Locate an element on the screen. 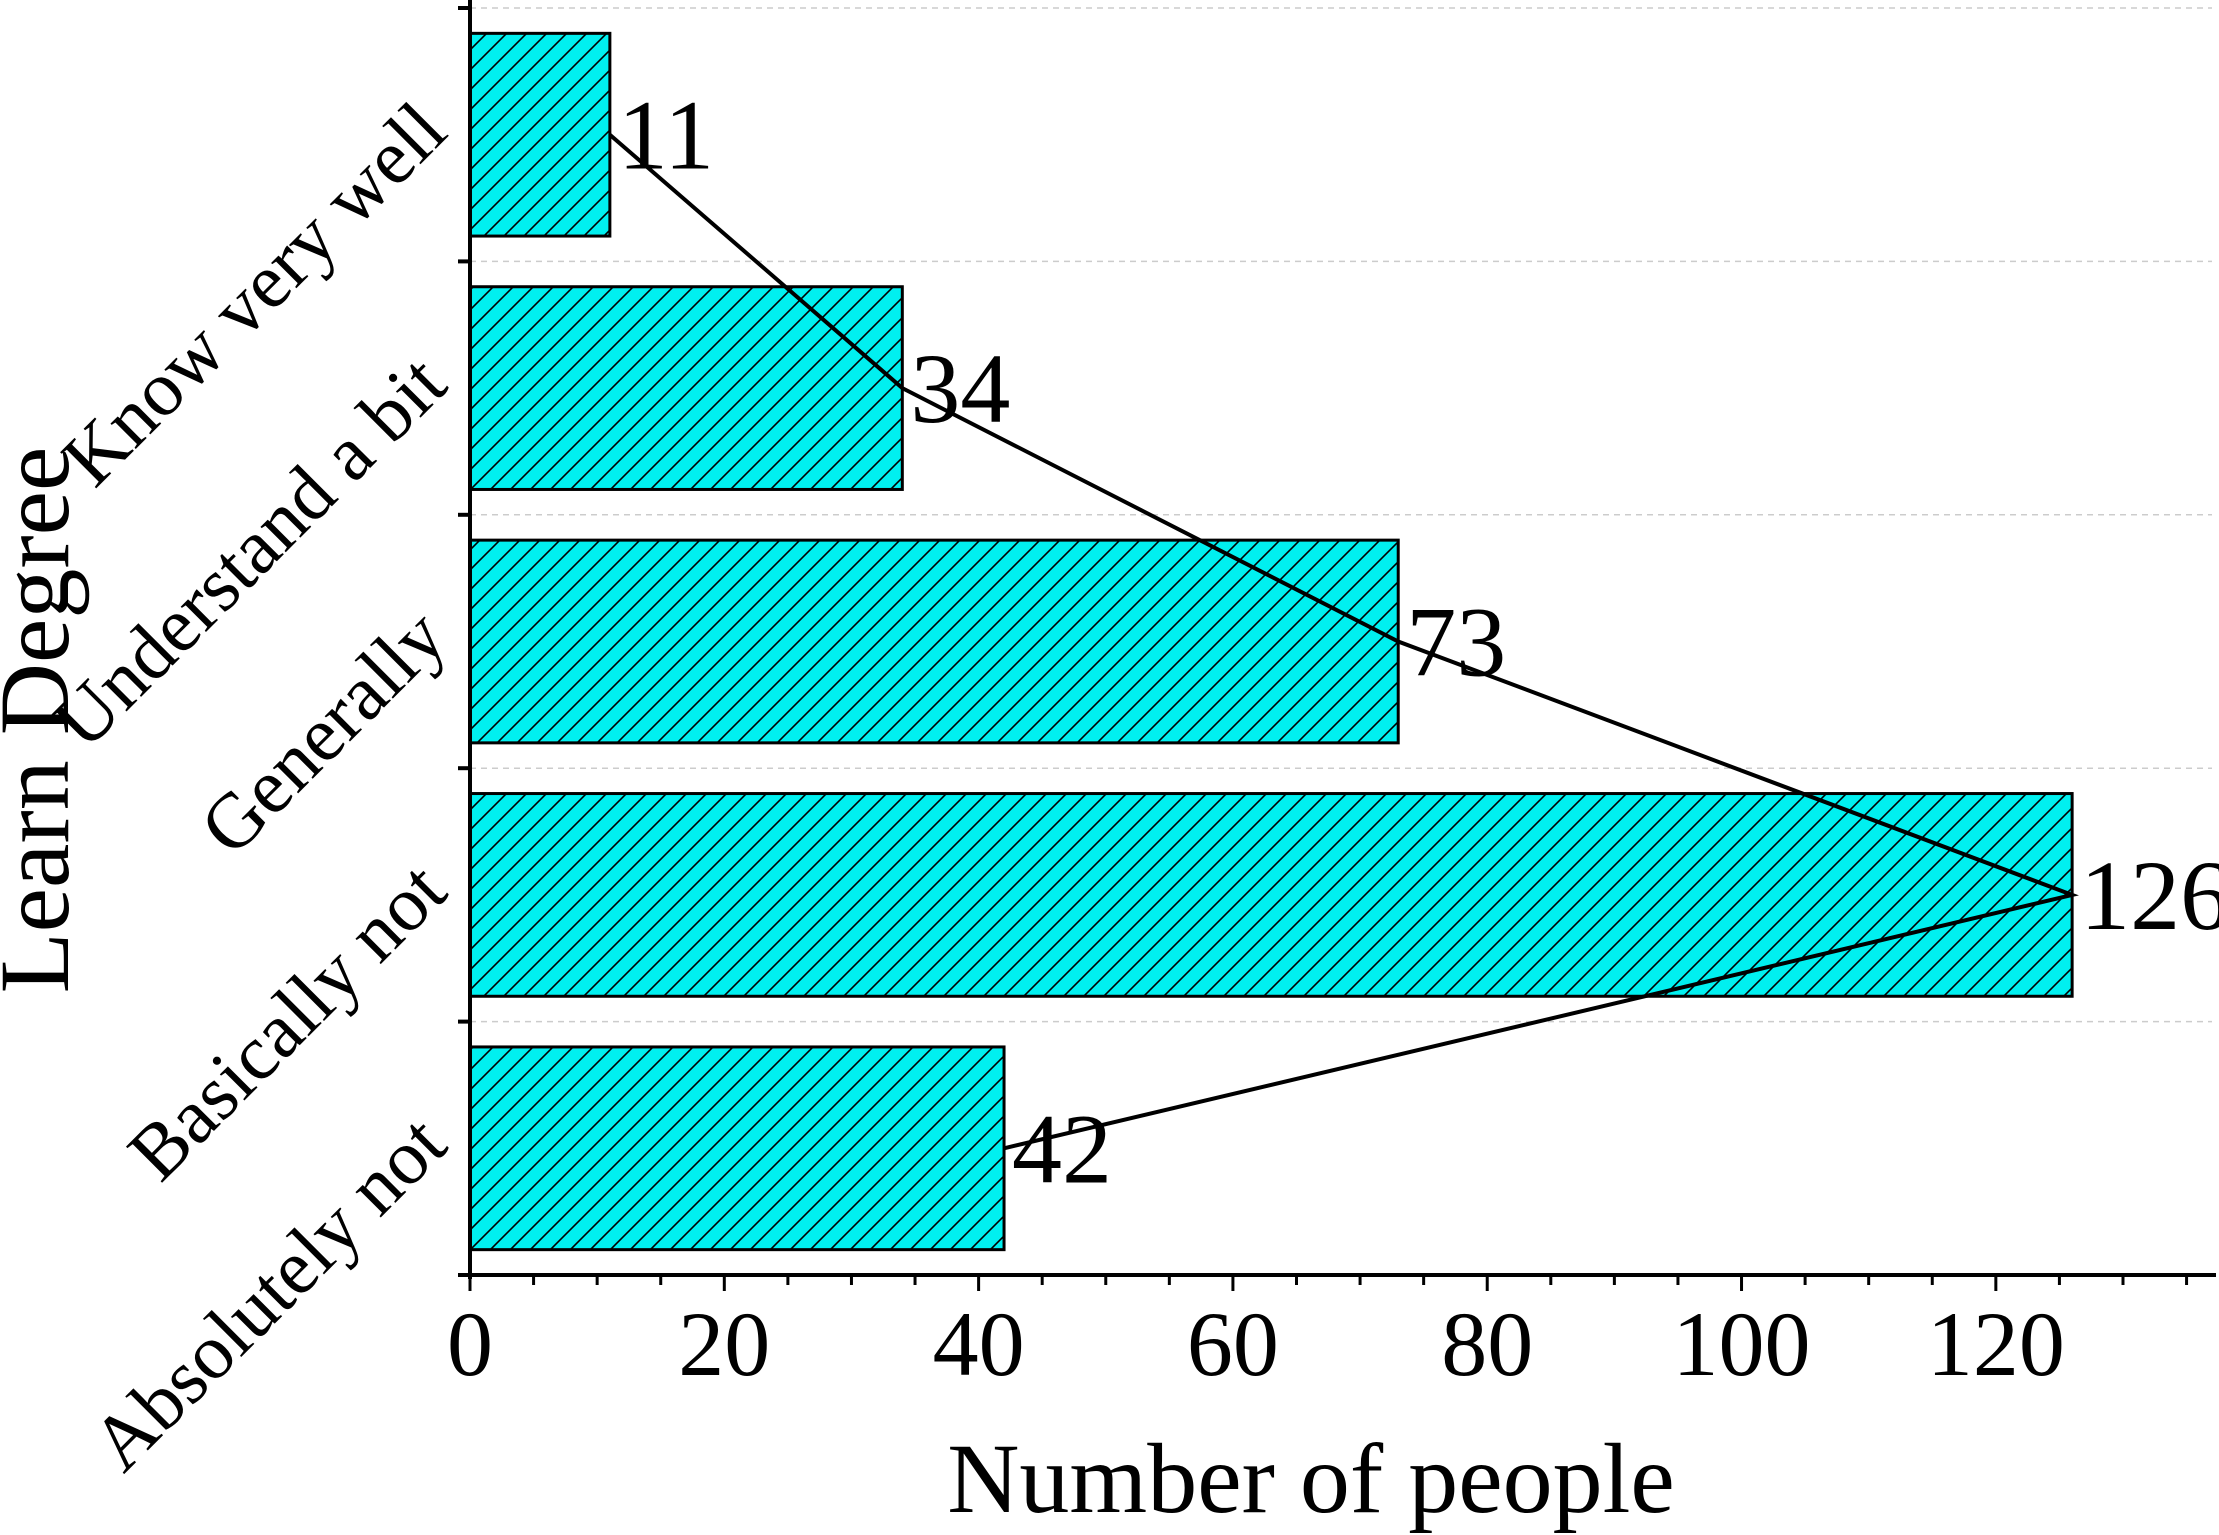  data-label: 73 is located at coordinates (1456, 642).